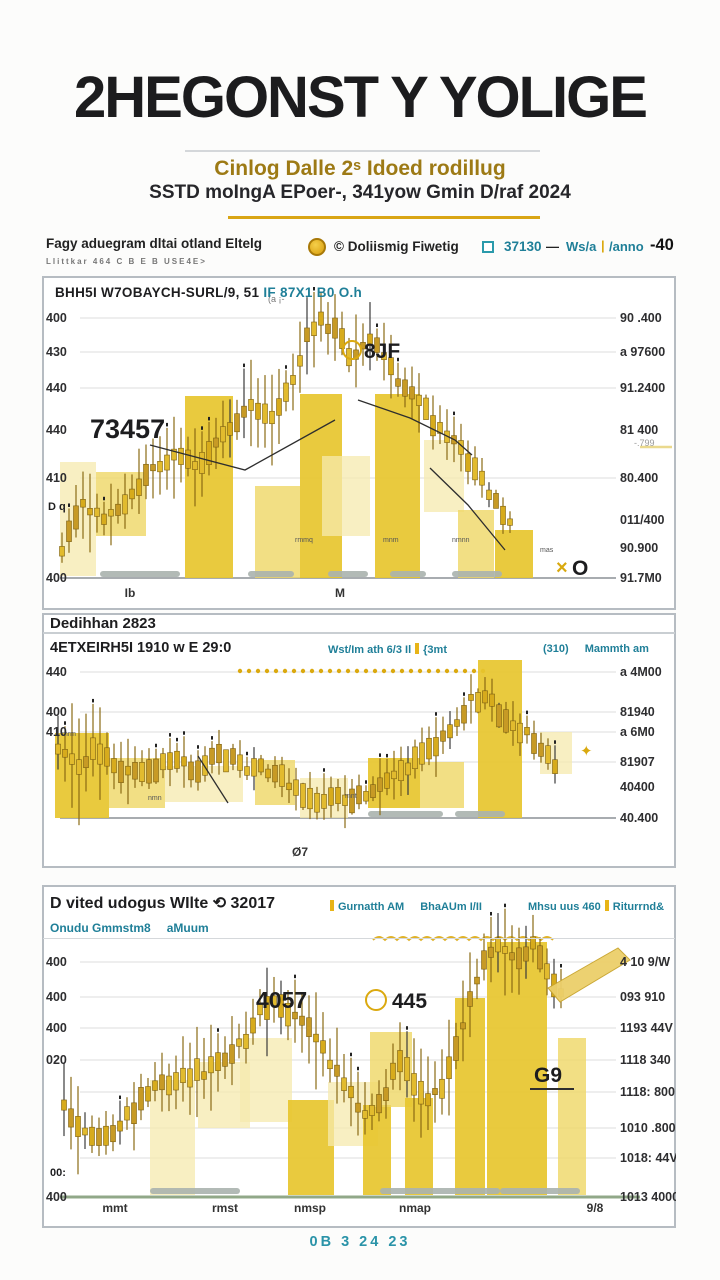  What do you see at coordinates (225, 1208) in the screenshot?
I see `x-axis-label: rmst` at bounding box center [225, 1208].